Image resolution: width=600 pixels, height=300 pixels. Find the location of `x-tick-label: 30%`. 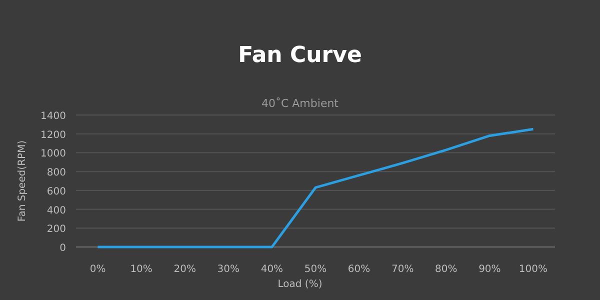

x-tick-label: 30% is located at coordinates (228, 269).